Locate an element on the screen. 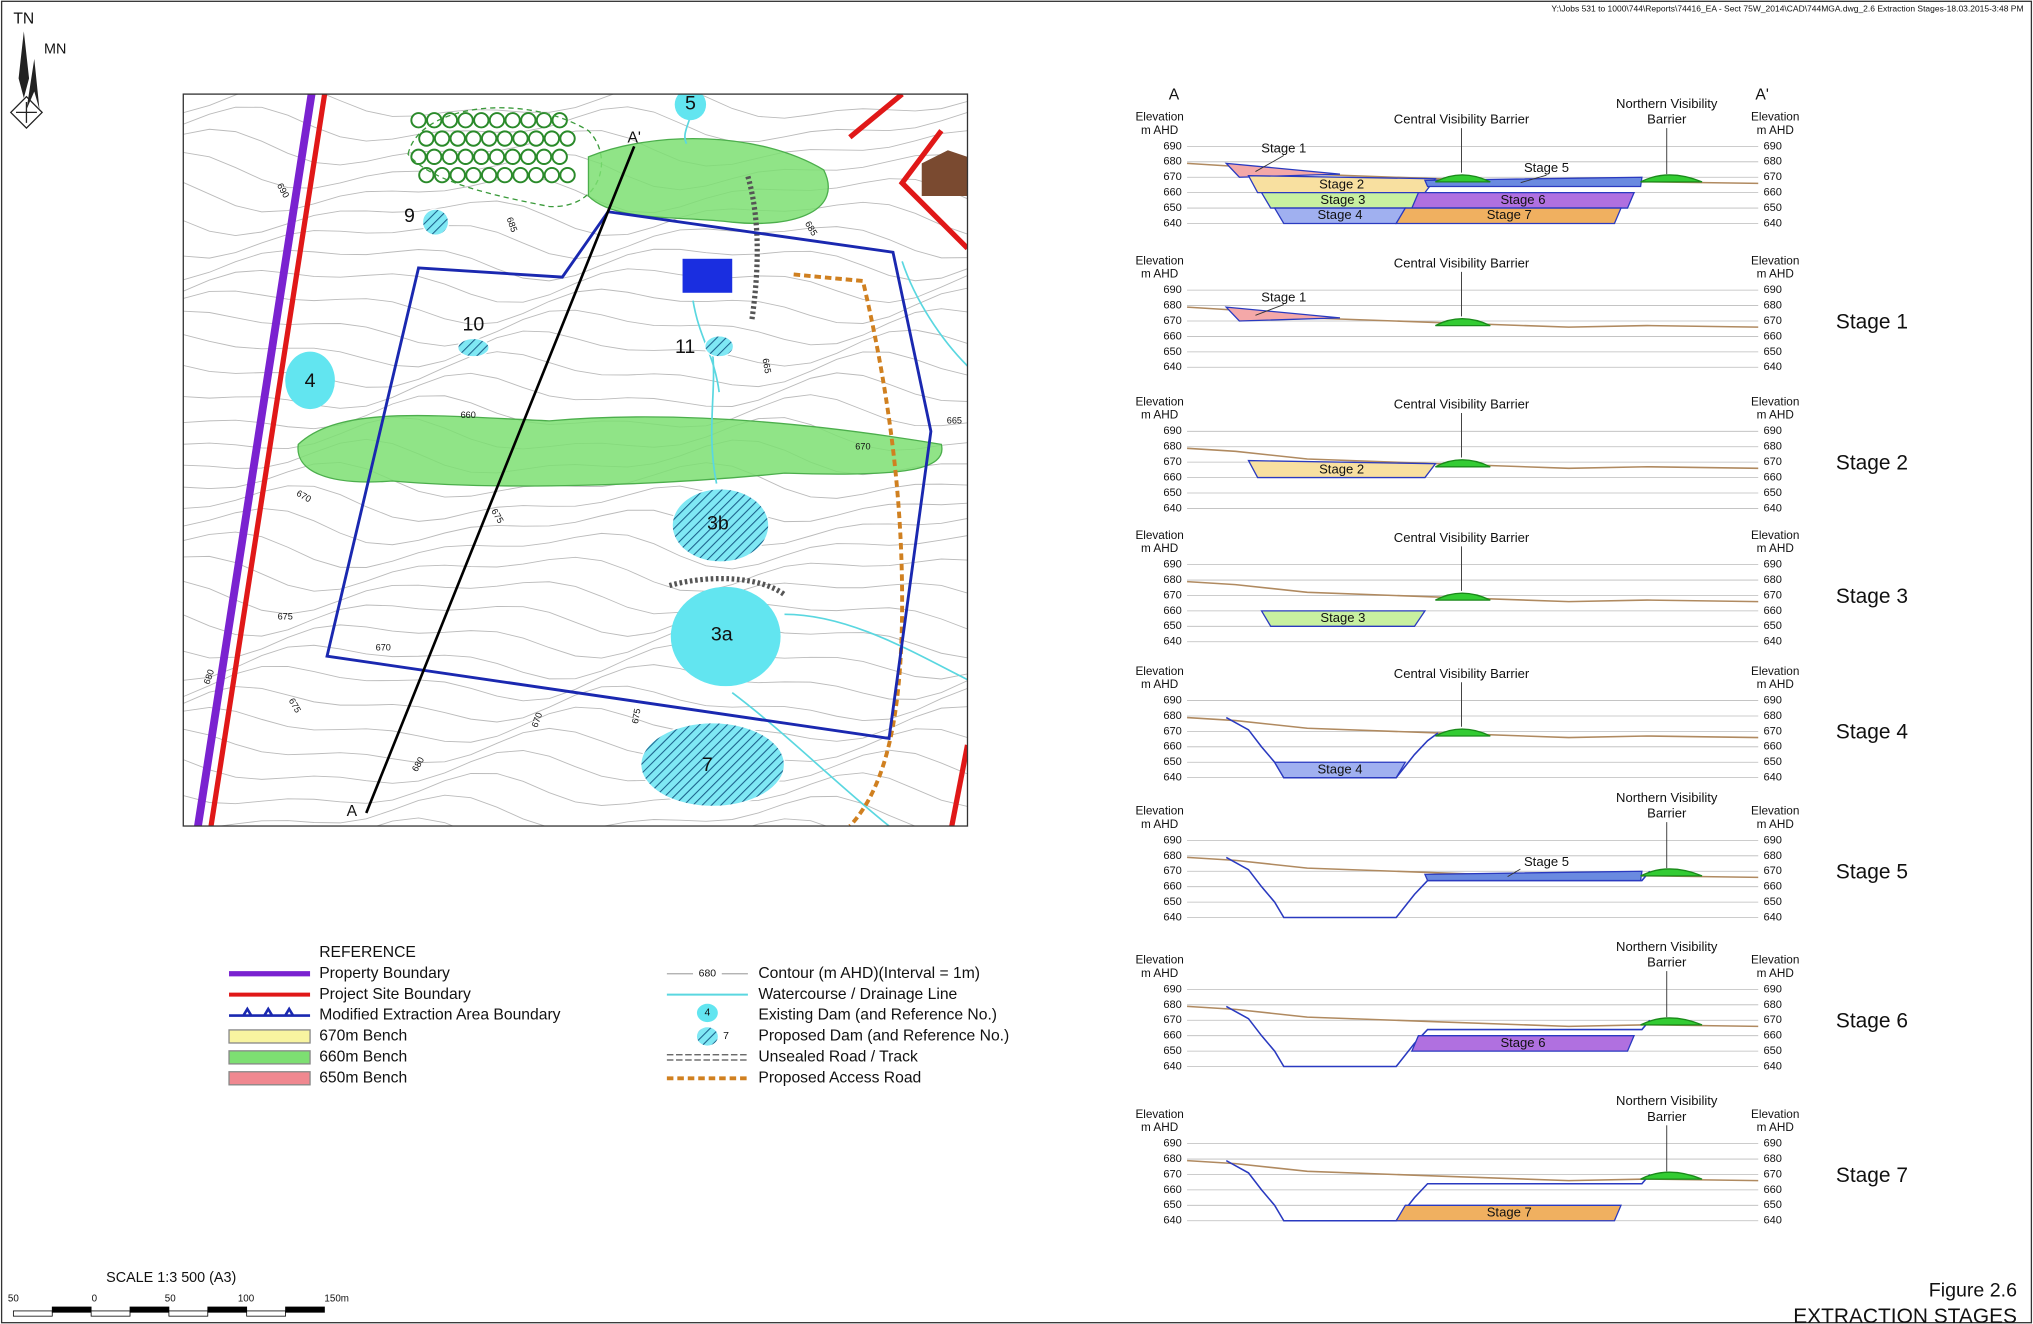 The image size is (2033, 1324). project-site-boundary is located at coordinates (908, 172).